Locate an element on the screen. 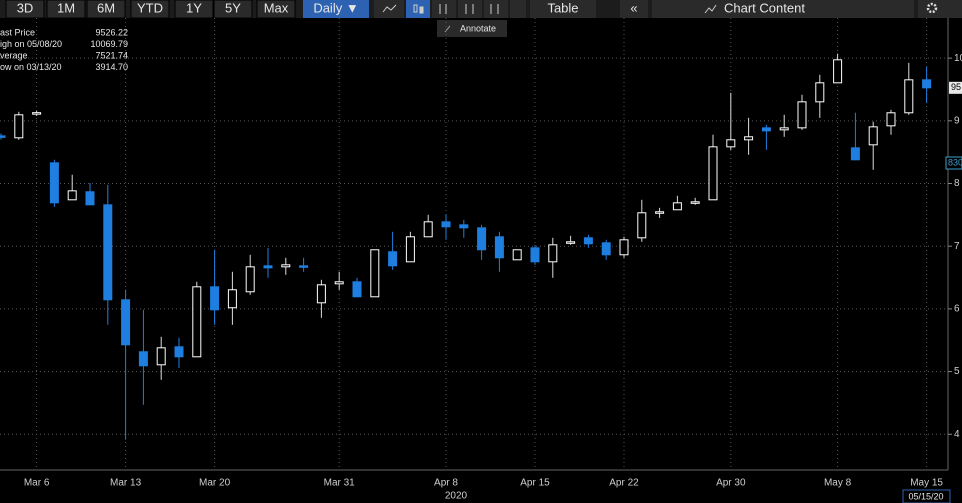  range-label: YTD is located at coordinates (150, 7).